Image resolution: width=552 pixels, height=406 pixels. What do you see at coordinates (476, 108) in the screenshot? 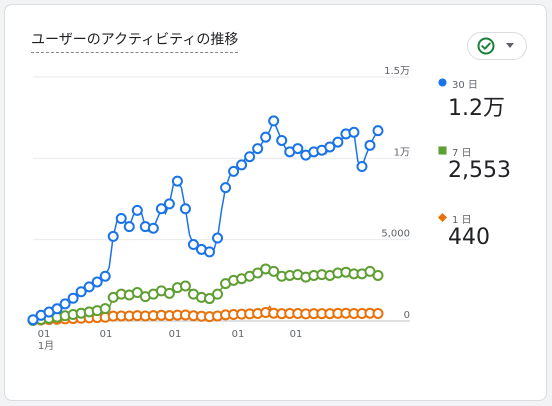
I see `legend-value: 1.2万` at bounding box center [476, 108].